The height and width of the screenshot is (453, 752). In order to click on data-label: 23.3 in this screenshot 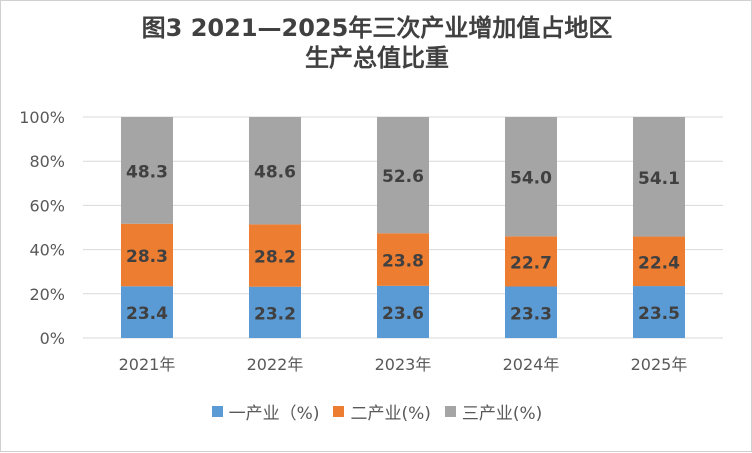, I will do `click(531, 314)`.